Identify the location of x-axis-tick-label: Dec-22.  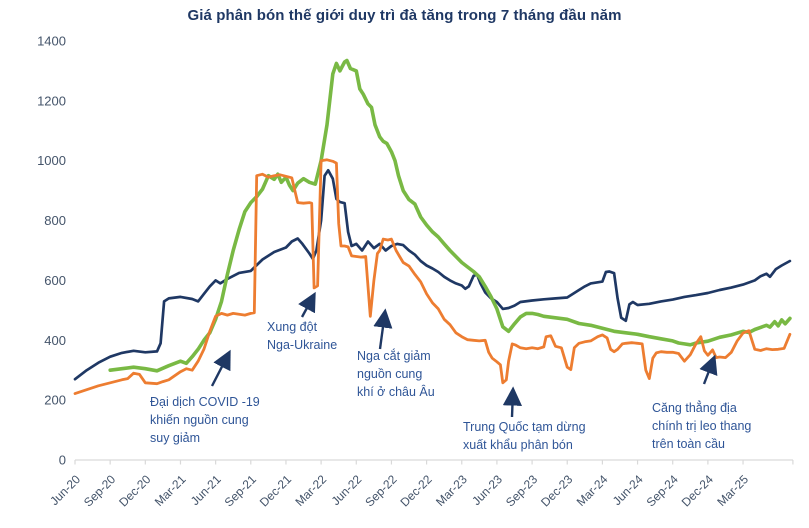
(415, 490).